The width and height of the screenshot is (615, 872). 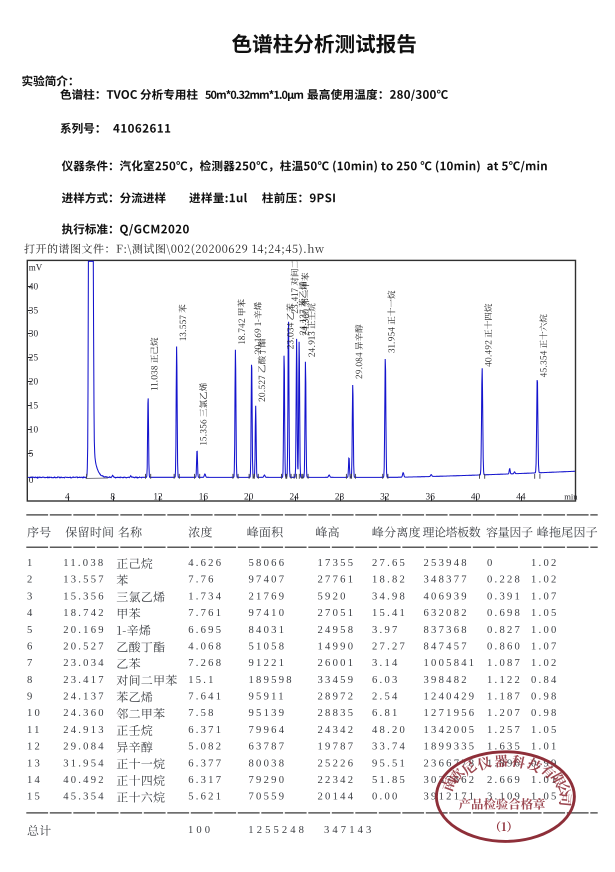 What do you see at coordinates (337, 630) in the screenshot?
I see `svg-text: 24958` at bounding box center [337, 630].